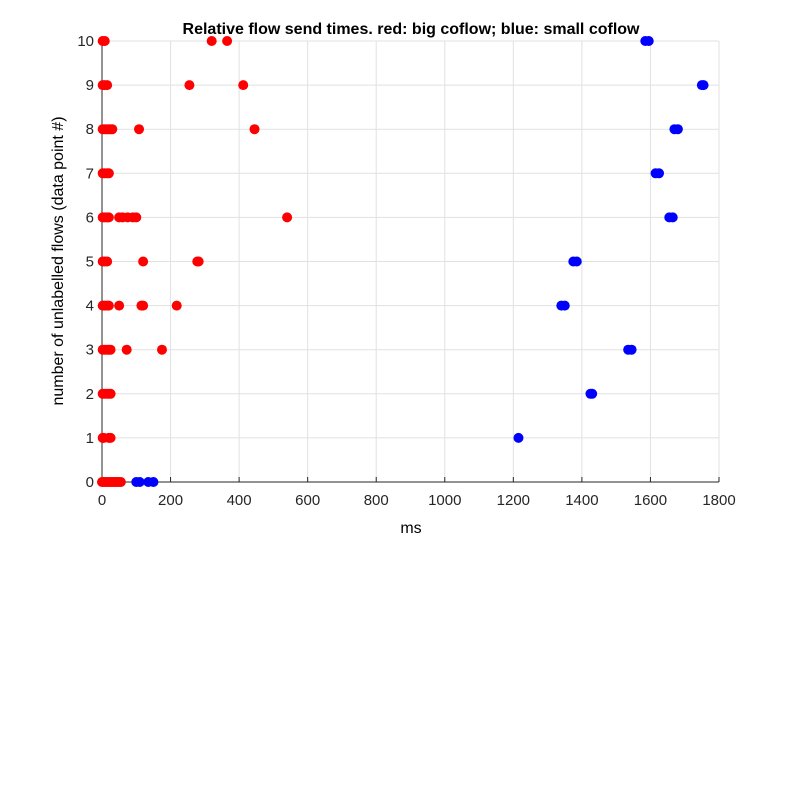  Describe the element at coordinates (718, 500) in the screenshot. I see `x-tick-label: 1800` at that location.